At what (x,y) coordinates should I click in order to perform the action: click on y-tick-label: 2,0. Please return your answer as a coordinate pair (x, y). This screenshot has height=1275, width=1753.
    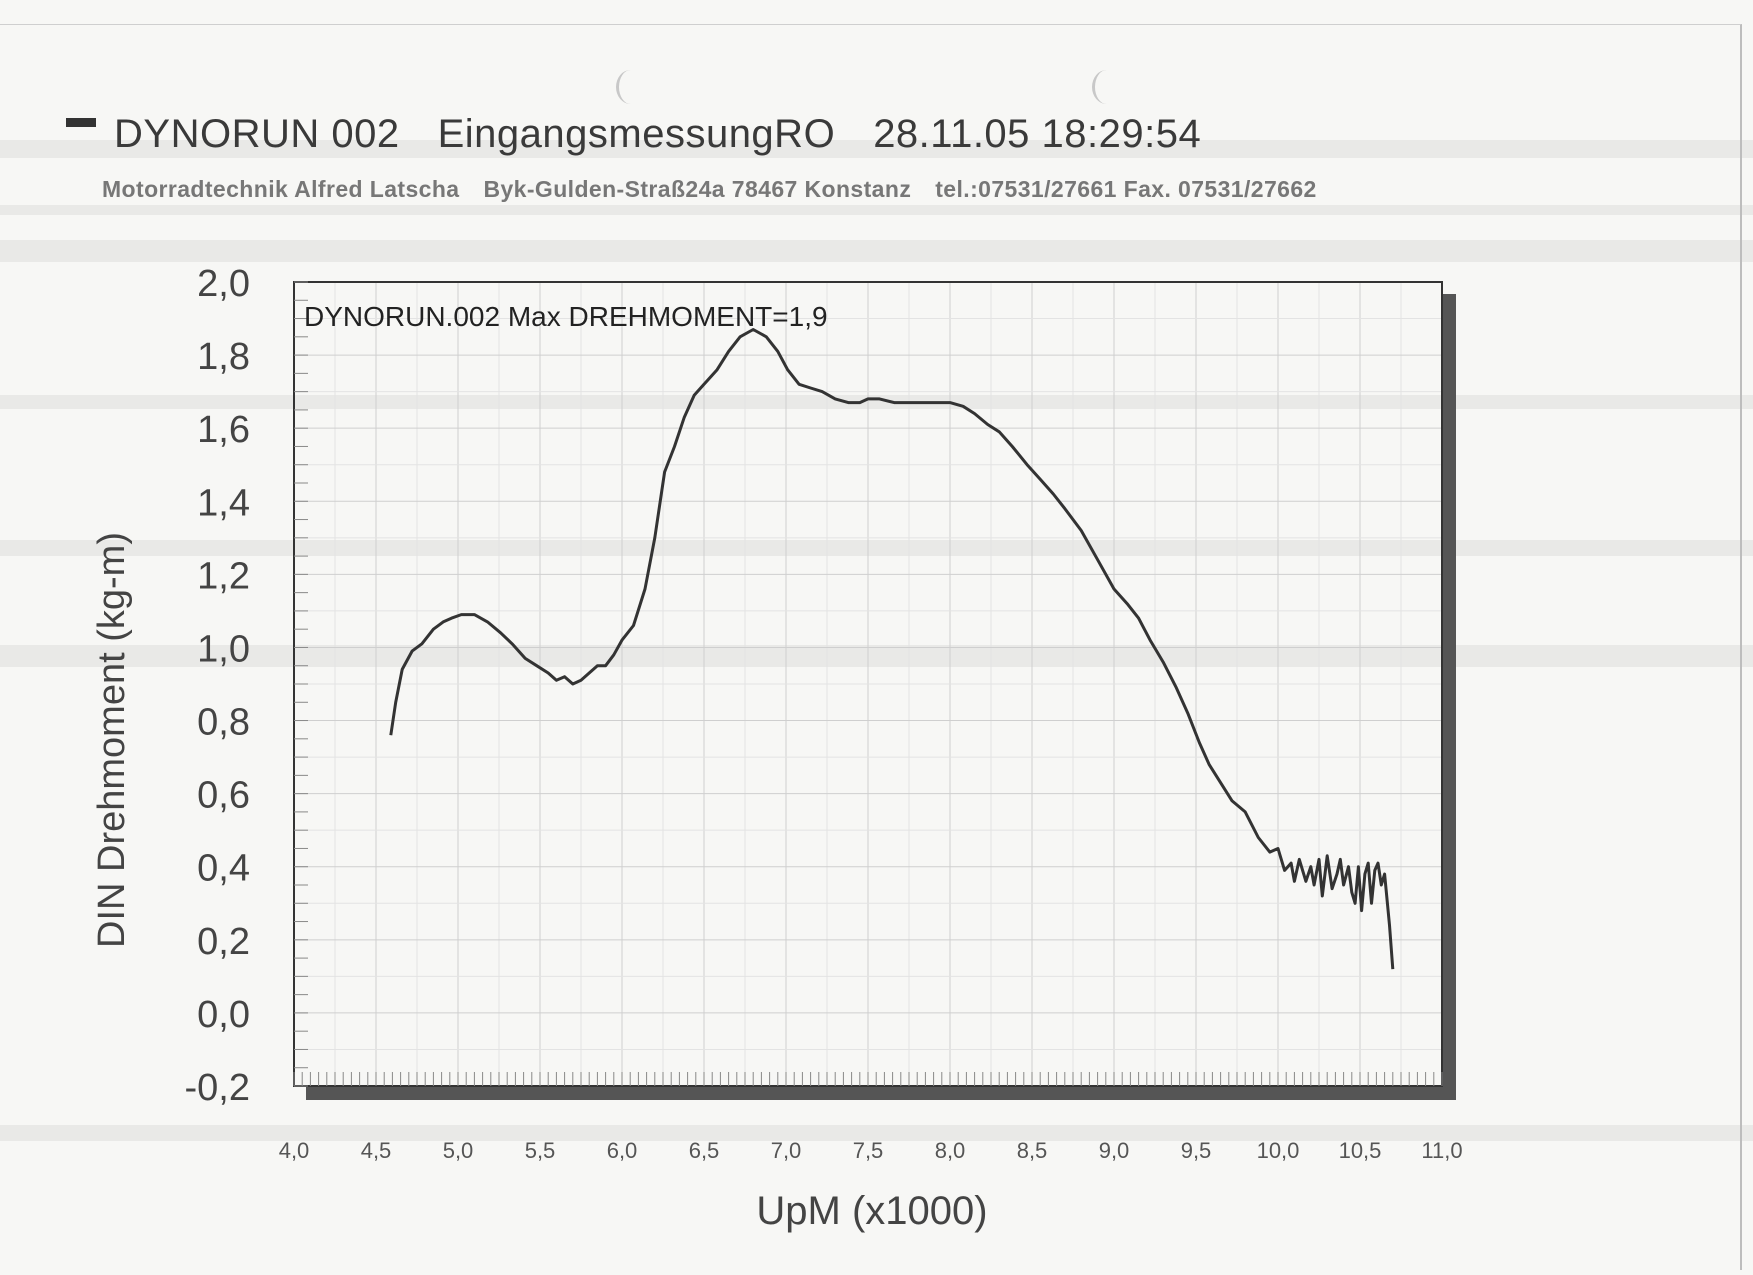
    Looking at the image, I should click on (223, 284).